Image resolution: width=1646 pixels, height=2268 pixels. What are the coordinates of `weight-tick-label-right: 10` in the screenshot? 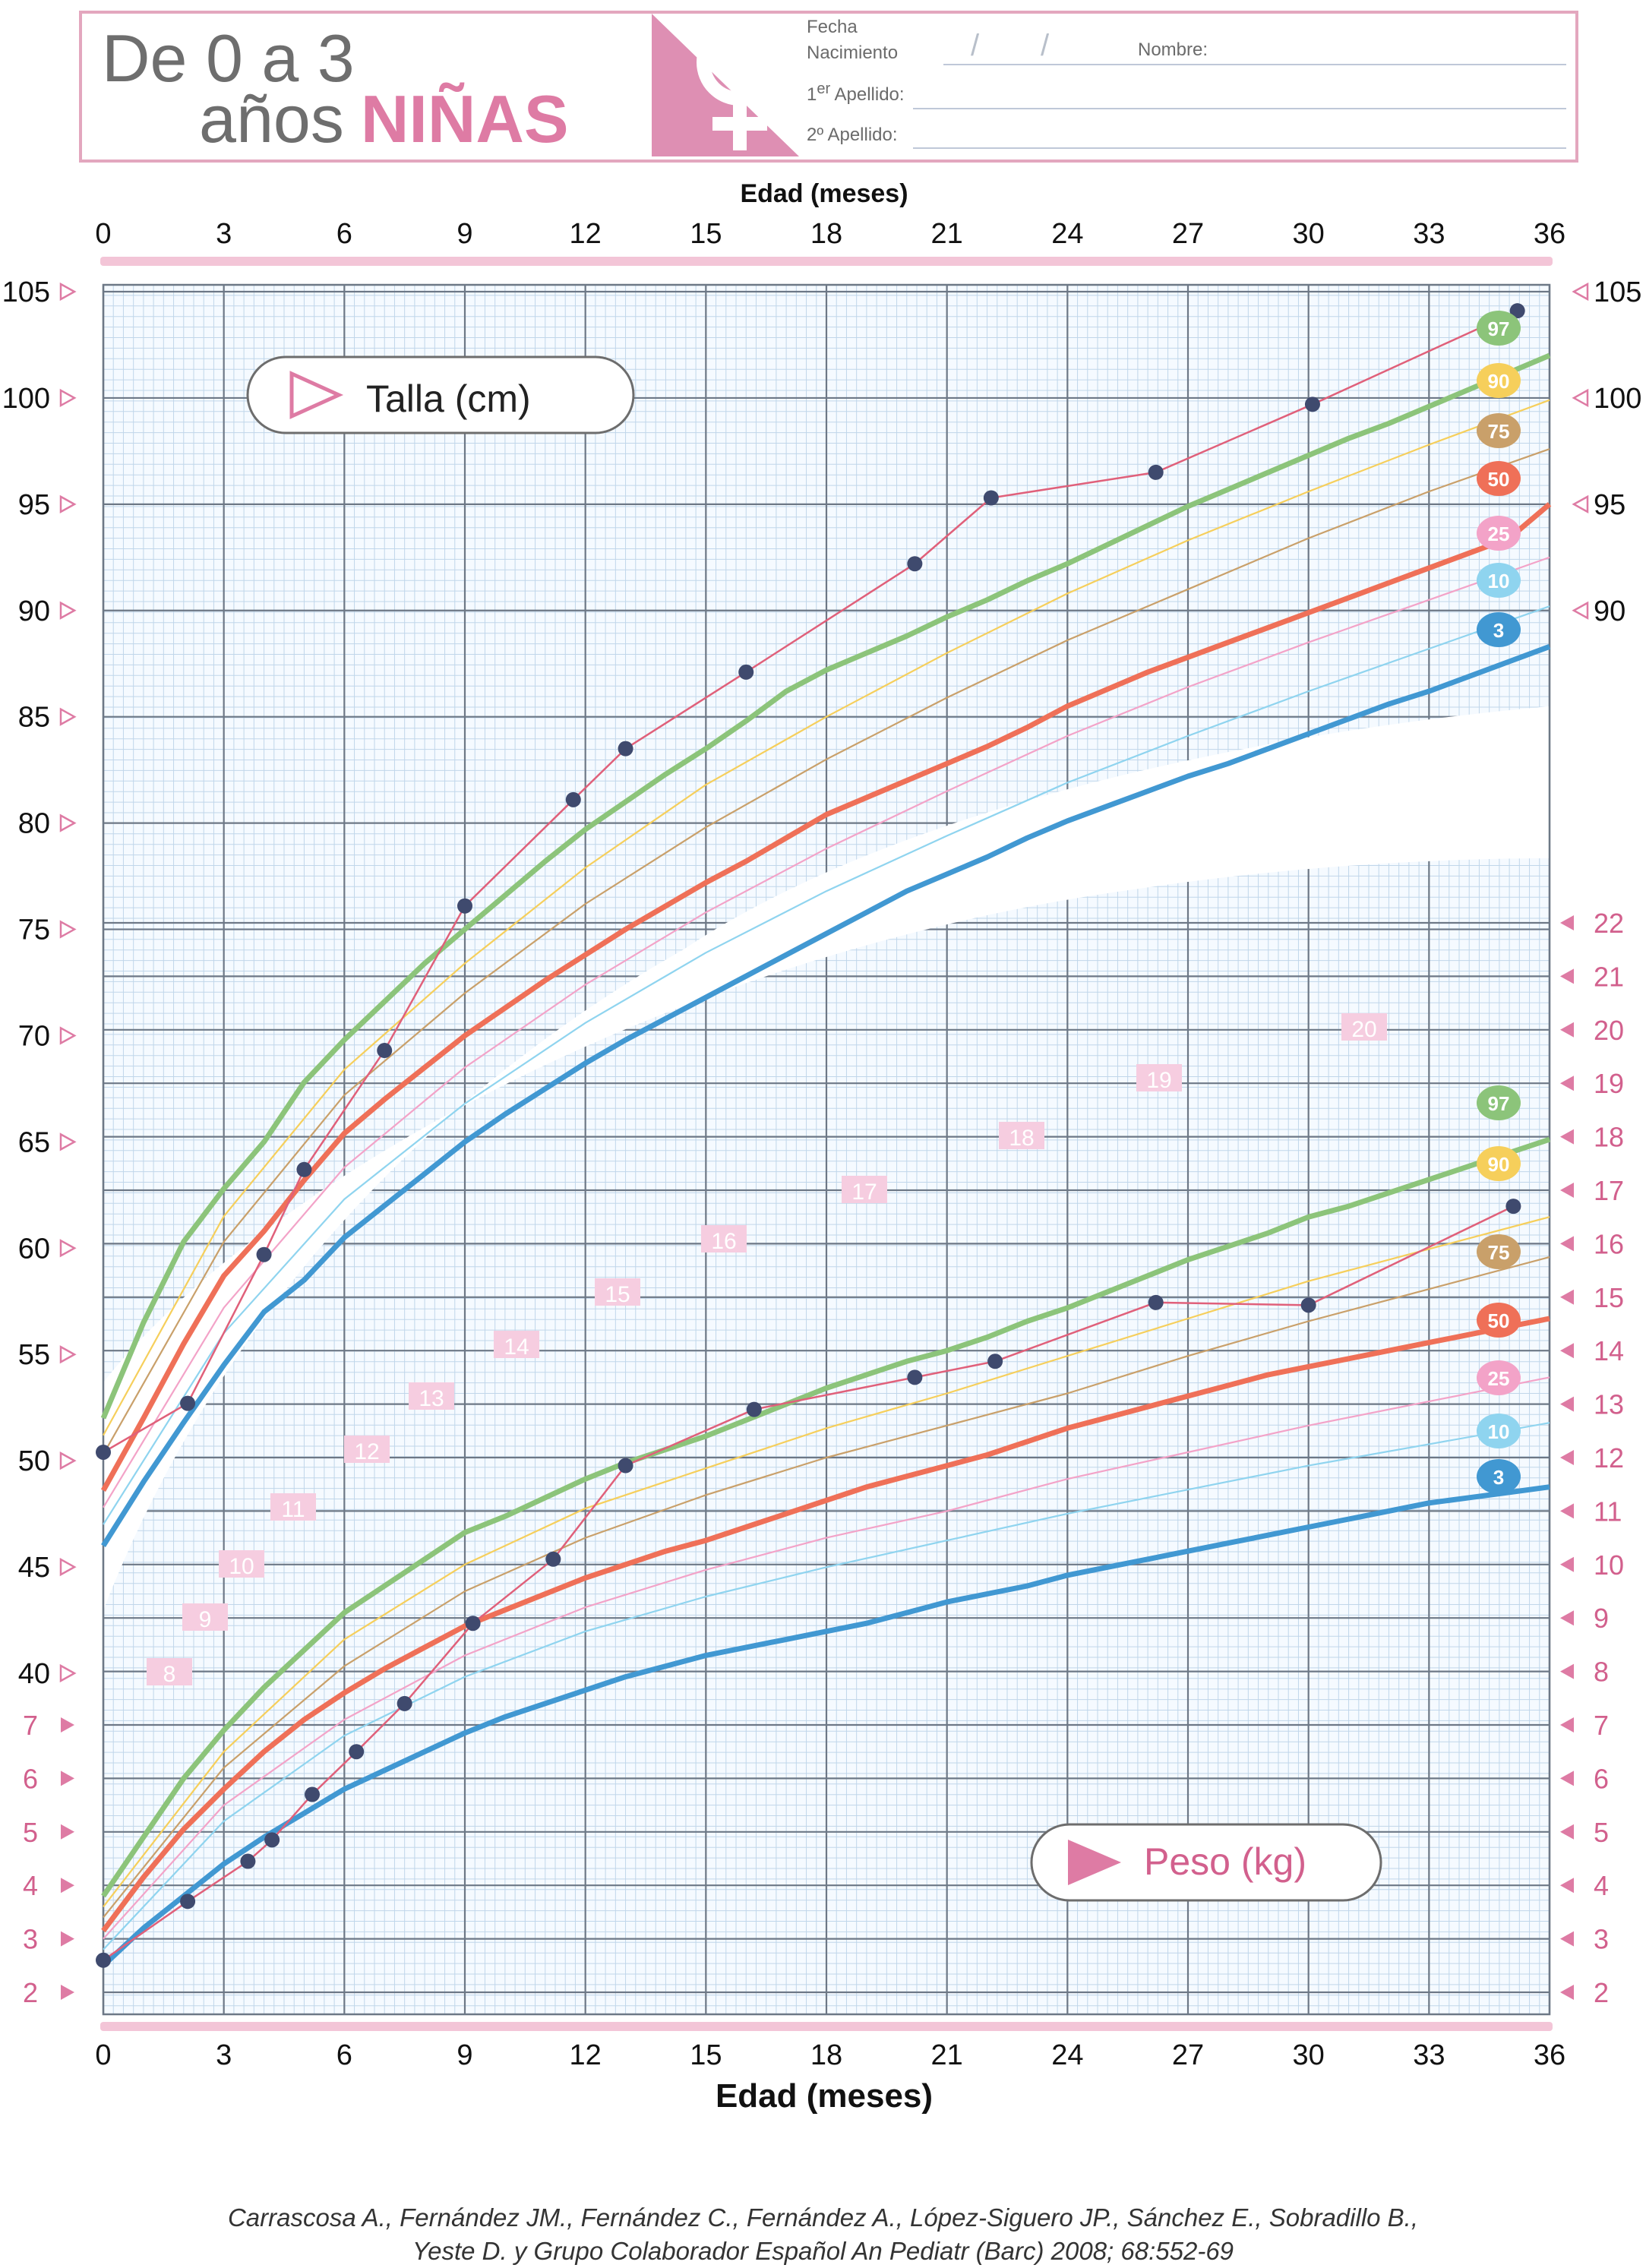 It's located at (1609, 1565).